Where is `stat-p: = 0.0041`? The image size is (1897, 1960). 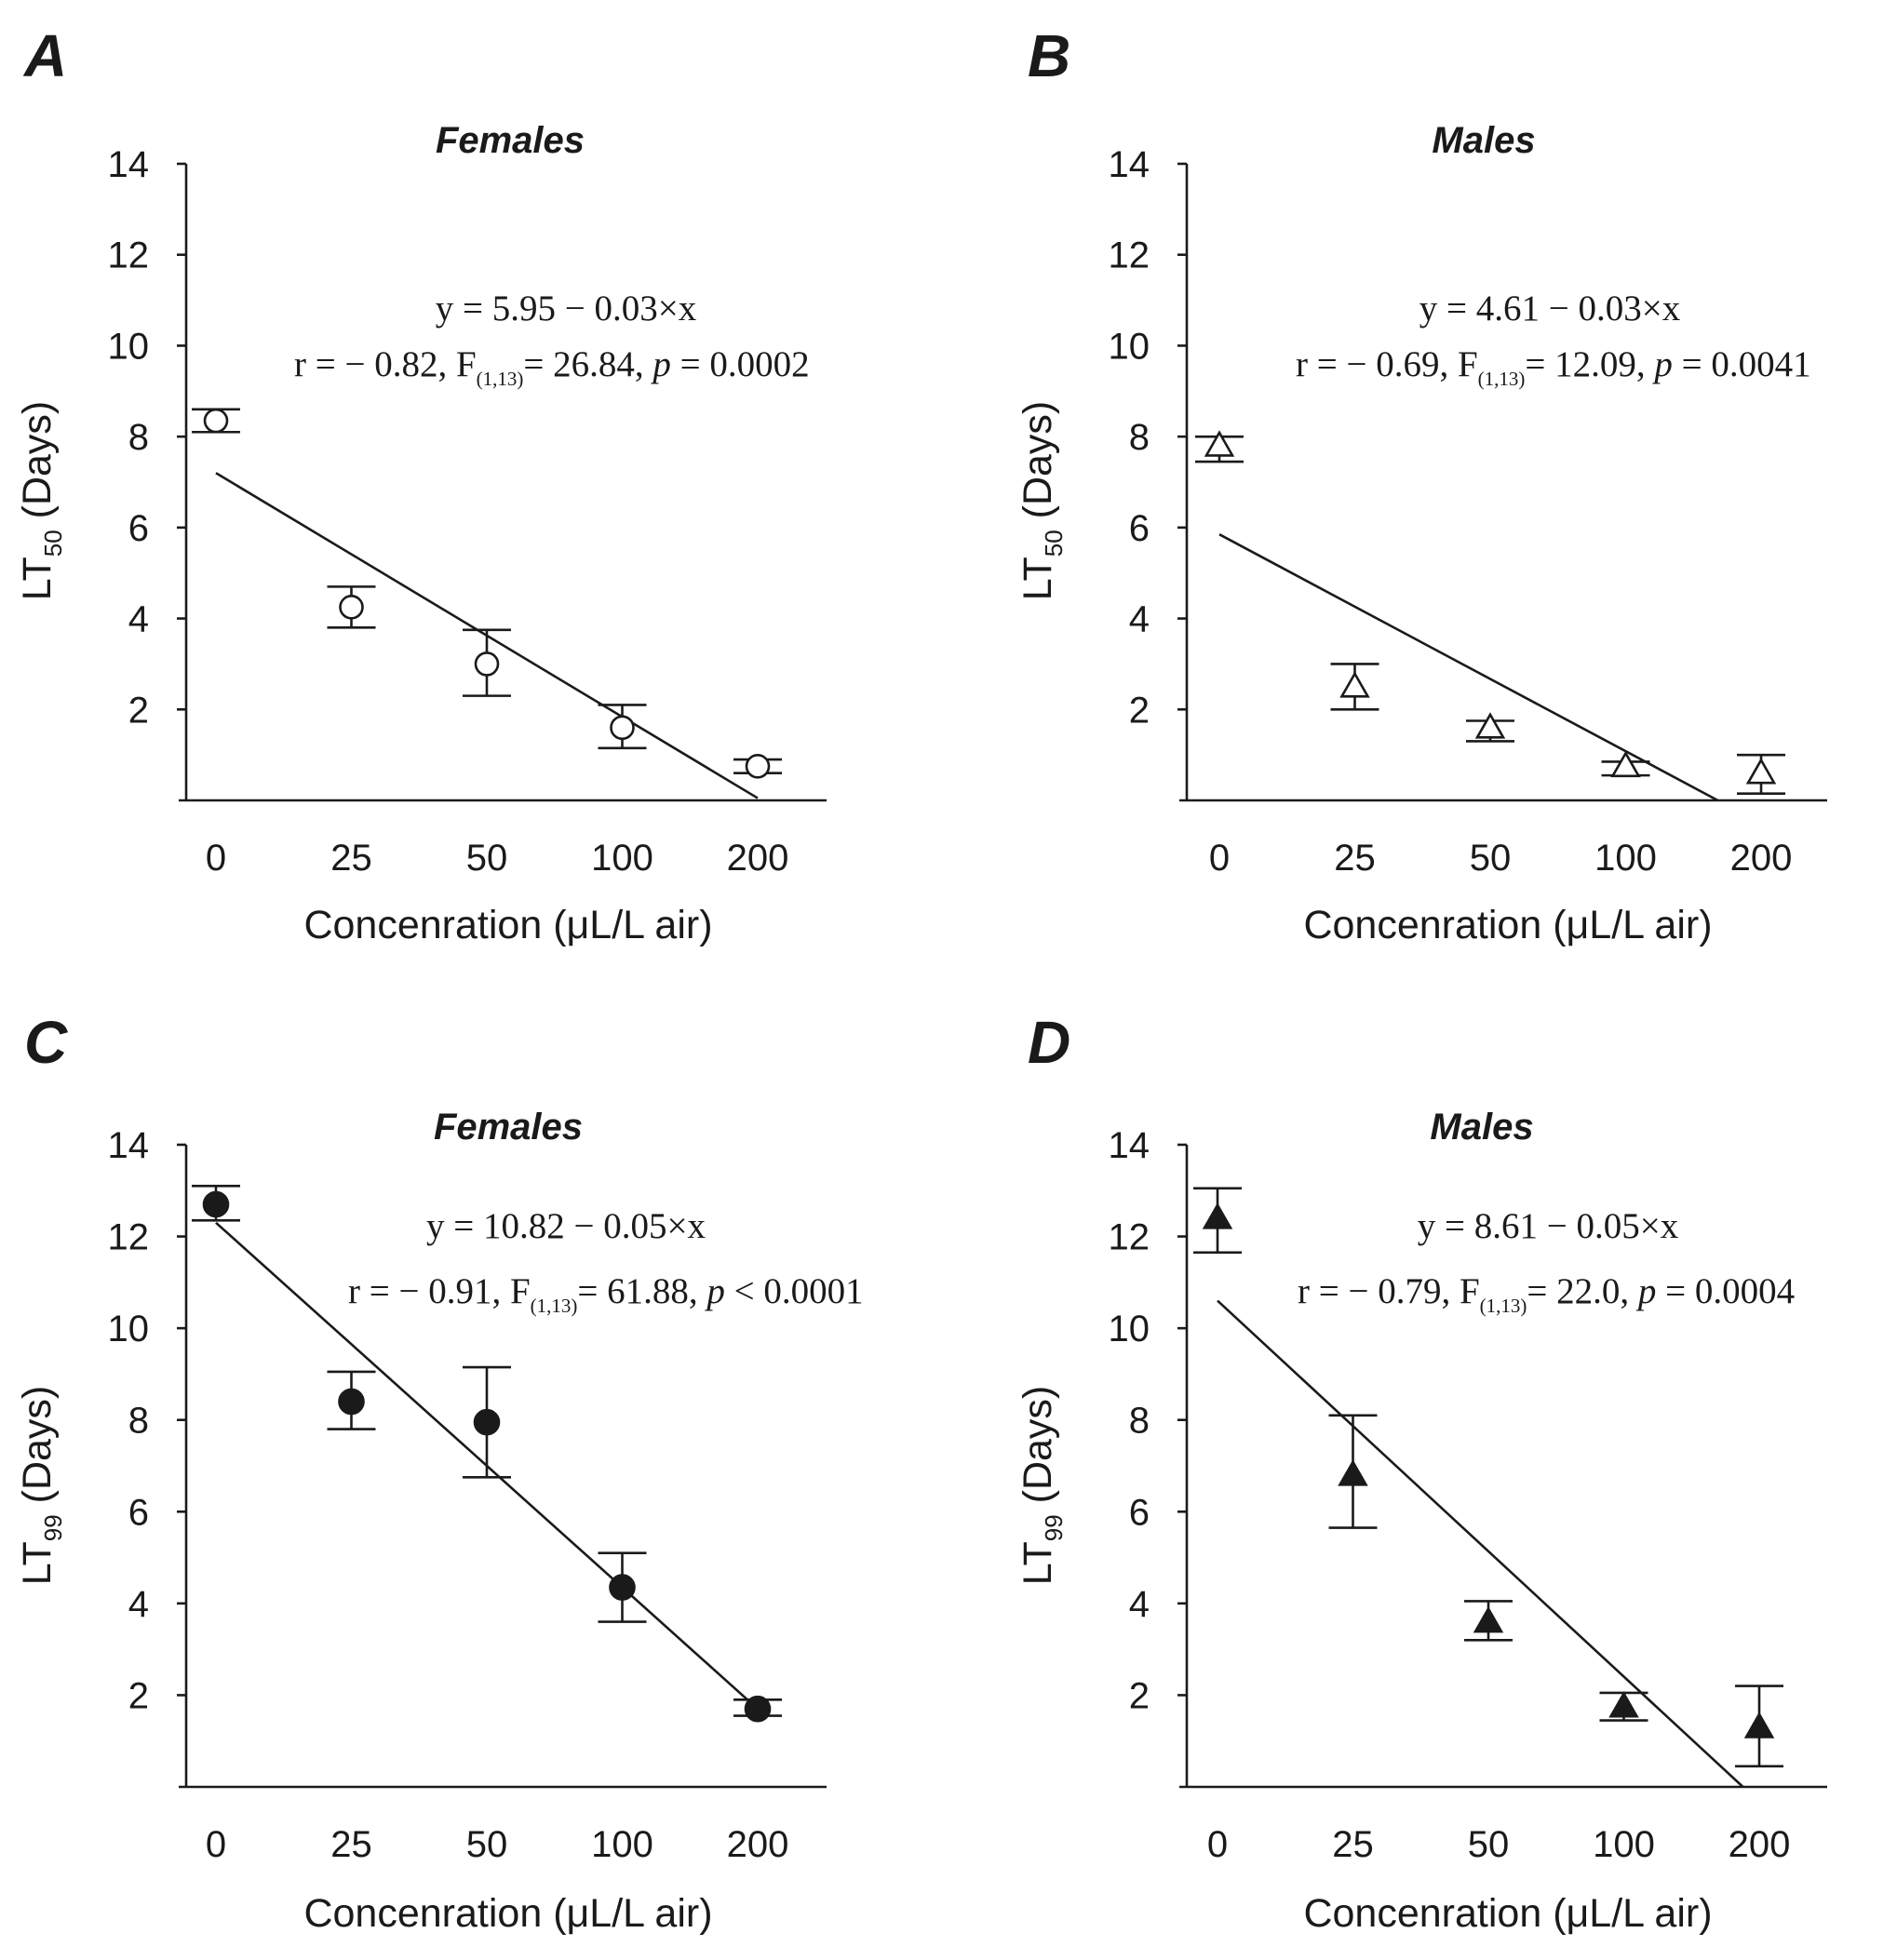 stat-p: = 0.0041 is located at coordinates (1742, 364).